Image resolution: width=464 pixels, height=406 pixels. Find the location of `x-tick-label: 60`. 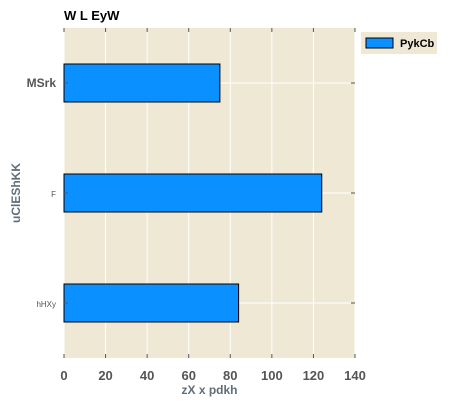

x-tick-label: 60 is located at coordinates (188, 375).